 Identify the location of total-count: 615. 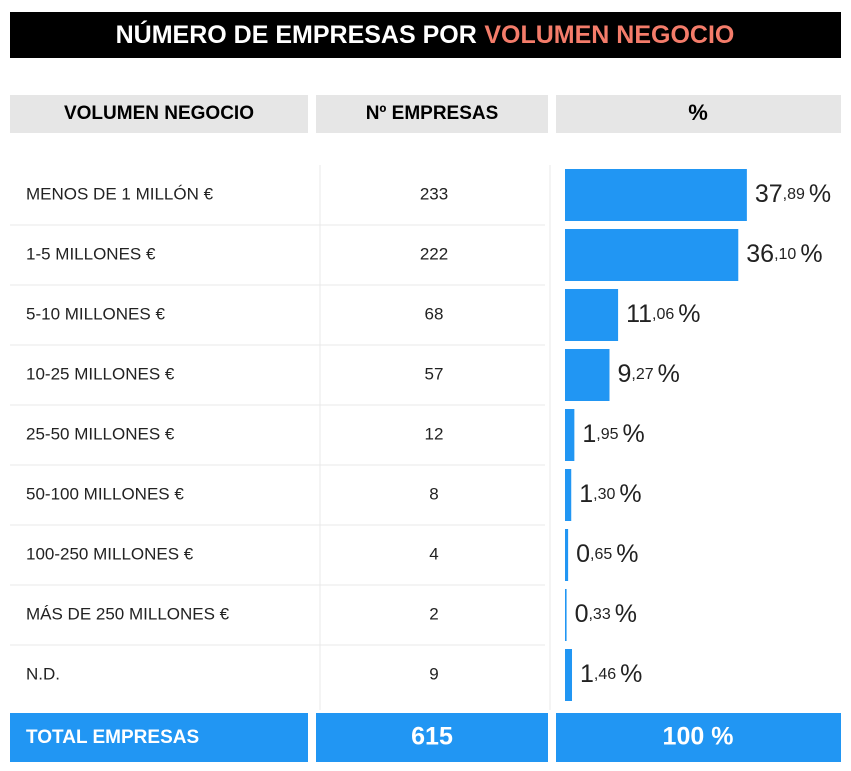
(432, 737).